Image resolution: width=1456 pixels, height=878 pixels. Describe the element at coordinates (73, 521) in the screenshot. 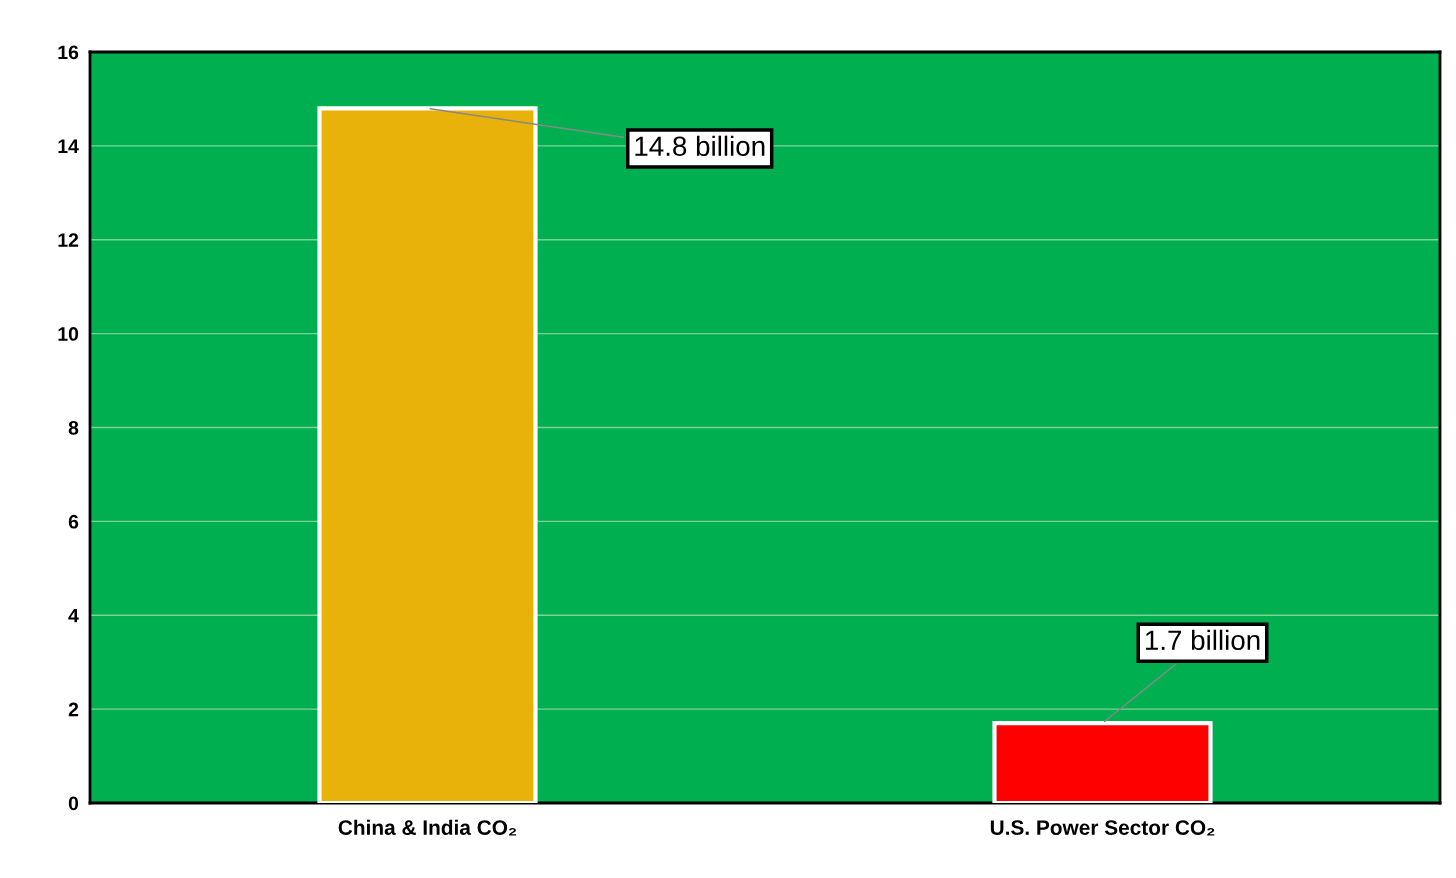

I see `y-tick-label: 6` at that location.